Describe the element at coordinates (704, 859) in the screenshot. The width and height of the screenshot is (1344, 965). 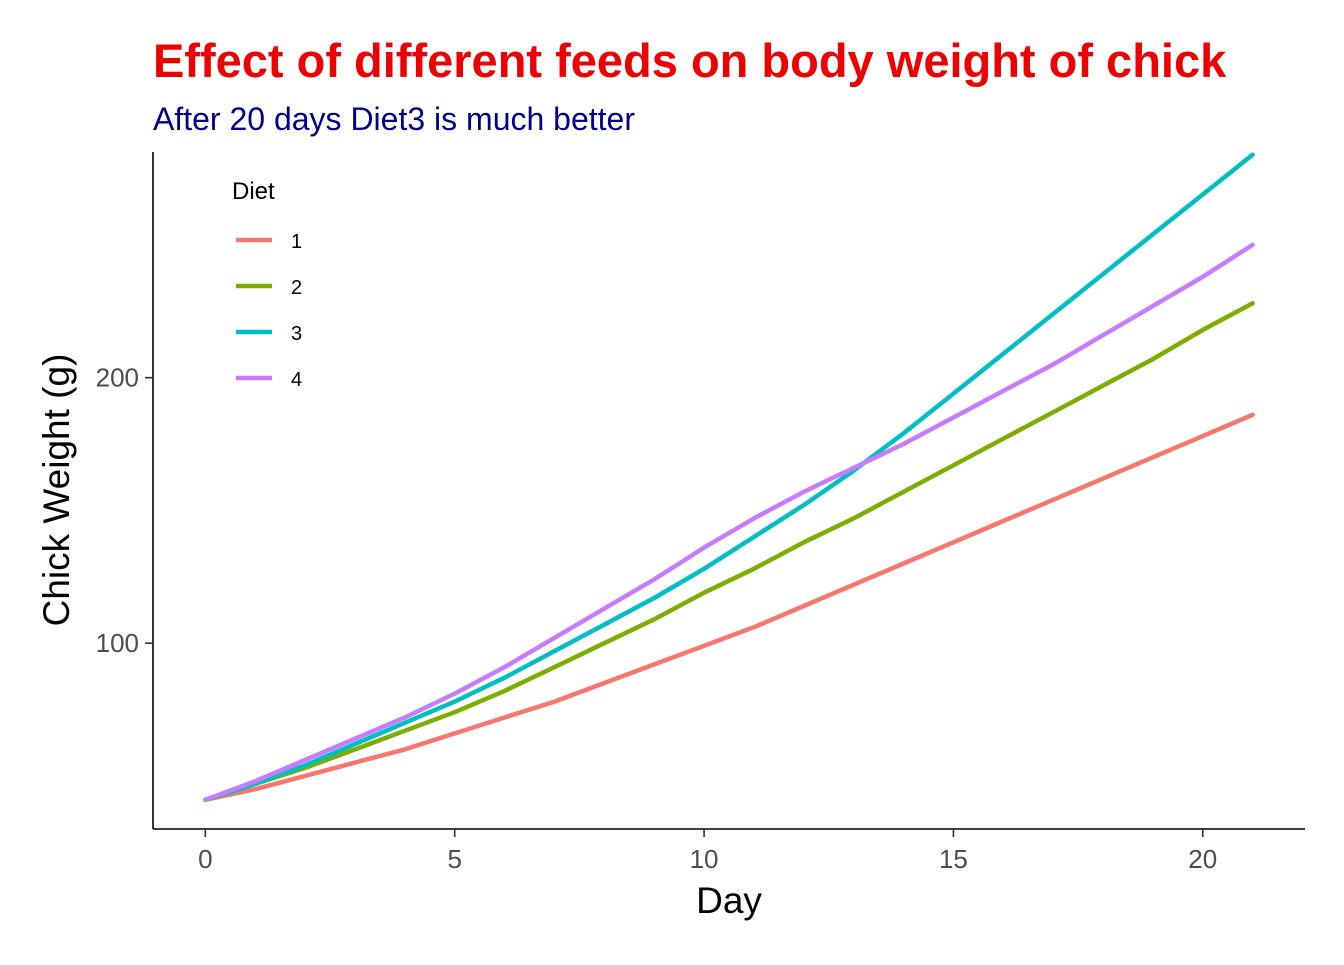
I see `x-tick-label: 10` at that location.